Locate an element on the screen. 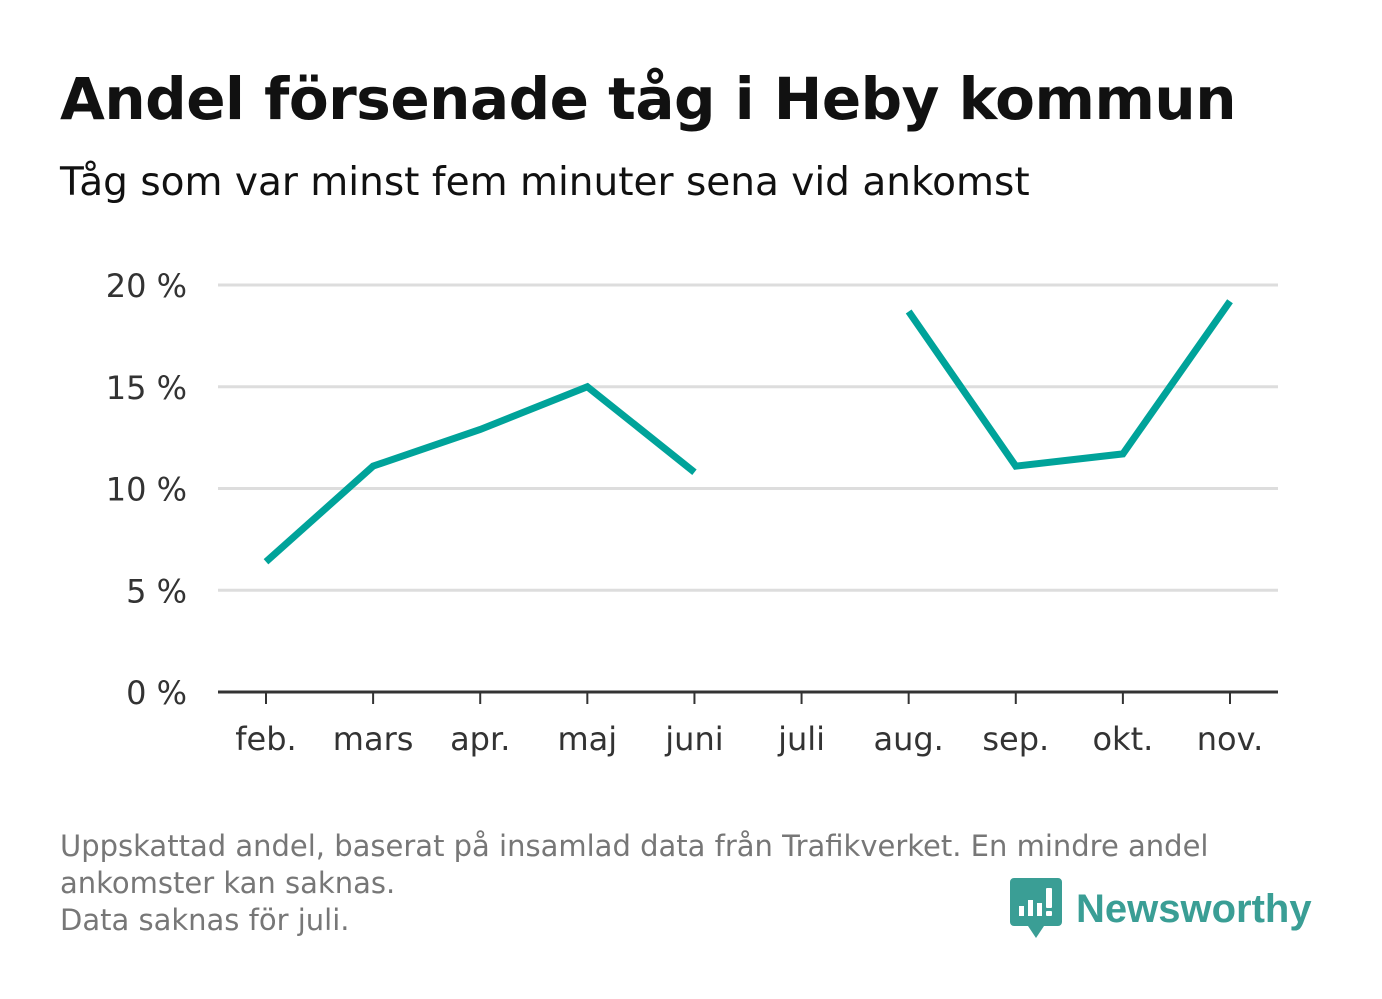  footnote-line: ankomster kan saknas. is located at coordinates (228, 883).